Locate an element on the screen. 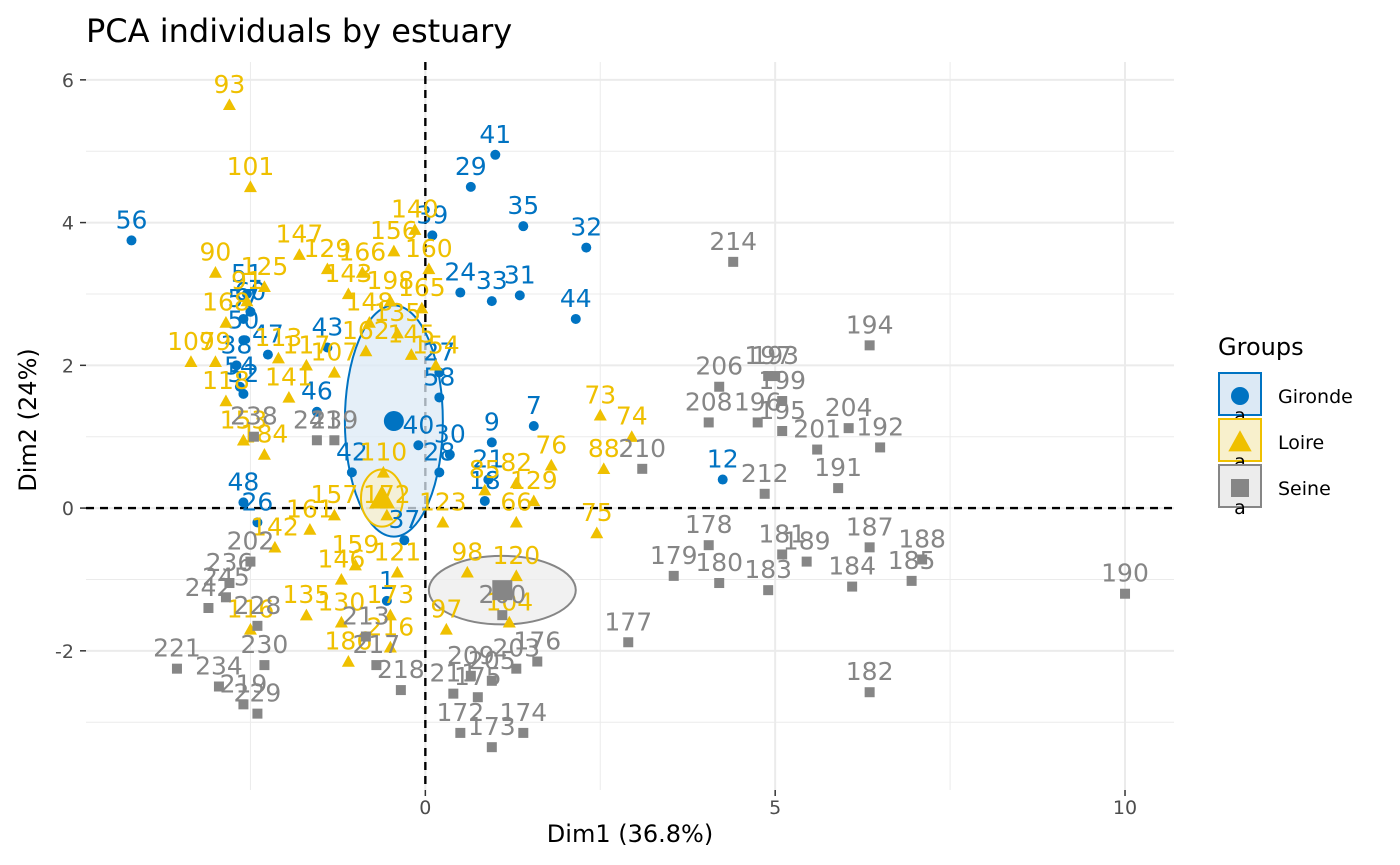 Image resolution: width=1400 pixels, height=865 pixels. point-label-gironde: 38 is located at coordinates (237, 344).